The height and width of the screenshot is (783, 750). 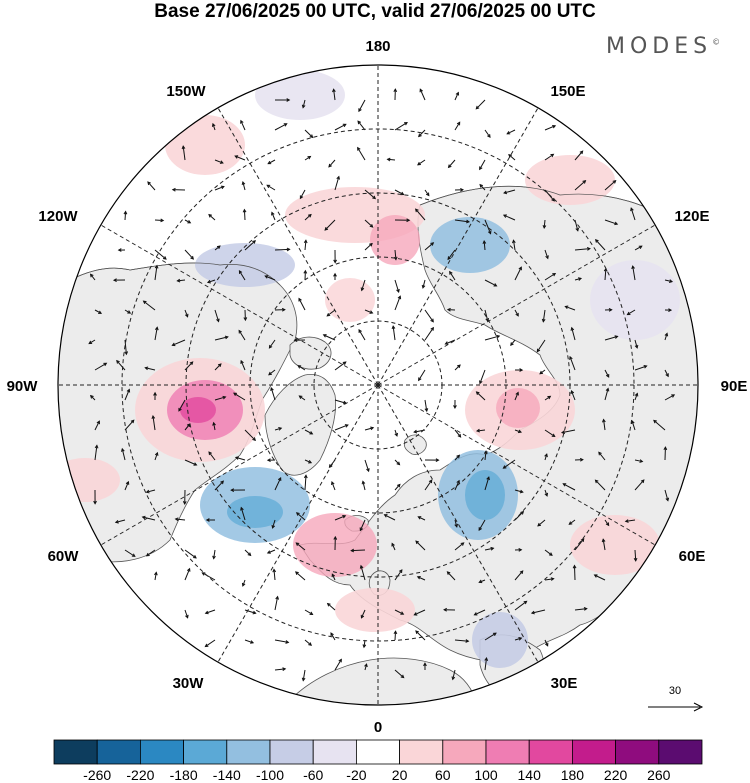 What do you see at coordinates (663, 46) in the screenshot?
I see `brand-logo: MODES©` at bounding box center [663, 46].